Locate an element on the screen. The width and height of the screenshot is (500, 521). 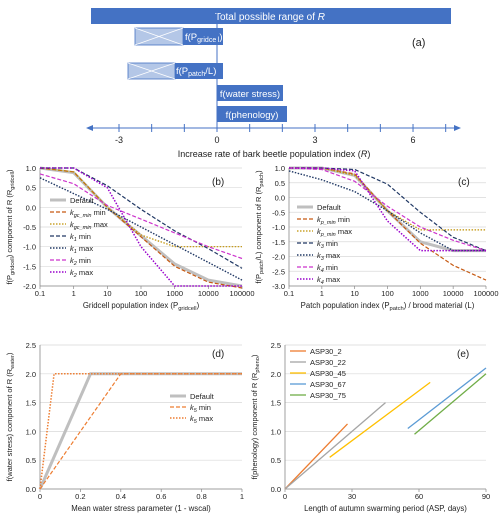
legend-entry: kp_min min is located at coordinates (333, 220).